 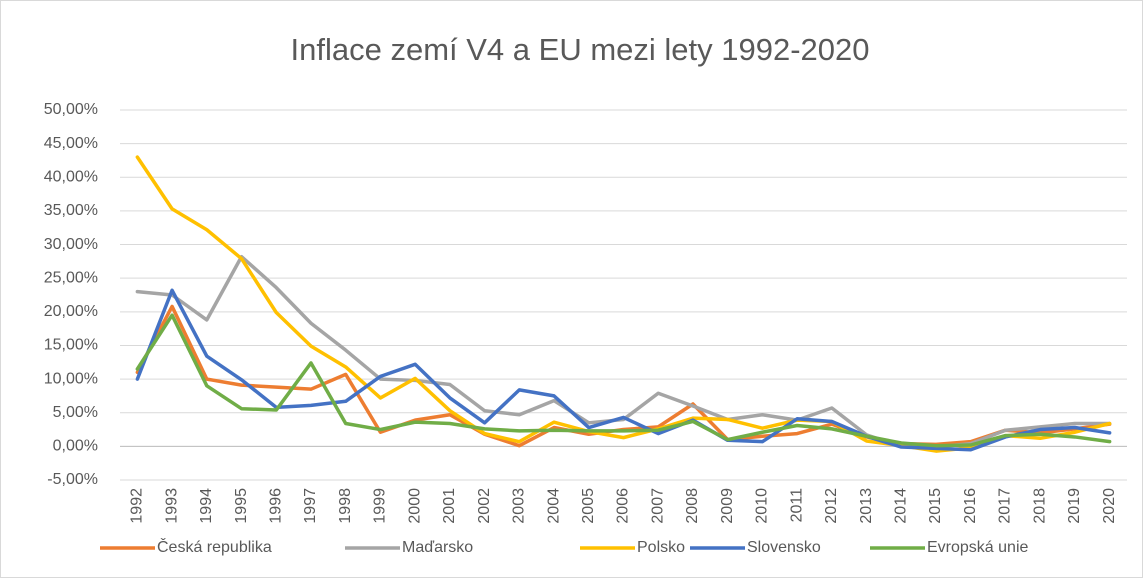 I want to click on x-tick-label: 2000, so click(x=414, y=506).